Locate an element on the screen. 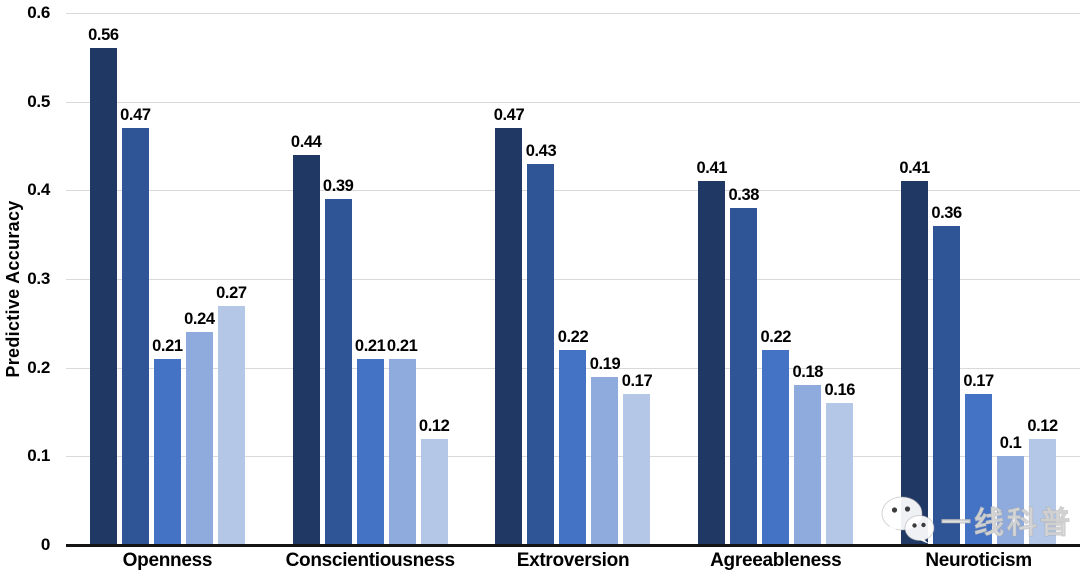 This screenshot has height=577, width=1080. y-axis: 0 0.1 0.2 0.3 0.4 0.5 0.6 is located at coordinates (30, 278).